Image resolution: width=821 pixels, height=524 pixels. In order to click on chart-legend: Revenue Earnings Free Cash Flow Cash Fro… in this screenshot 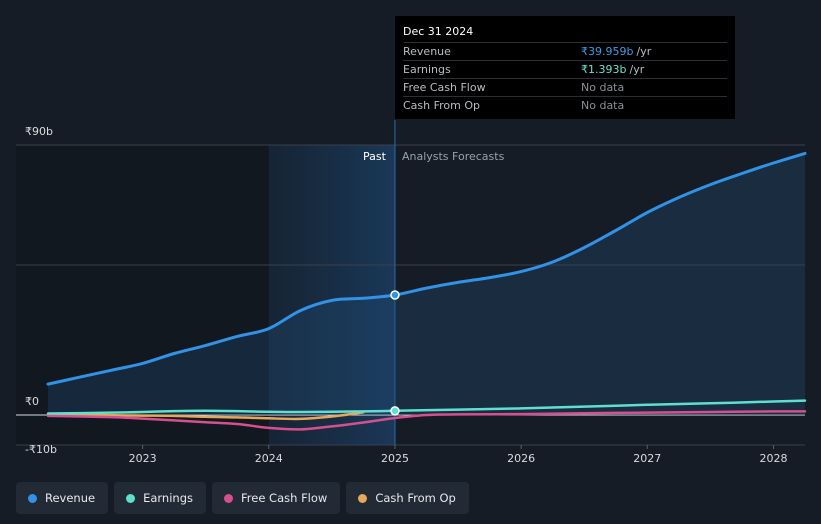, I will do `click(242, 499)`.